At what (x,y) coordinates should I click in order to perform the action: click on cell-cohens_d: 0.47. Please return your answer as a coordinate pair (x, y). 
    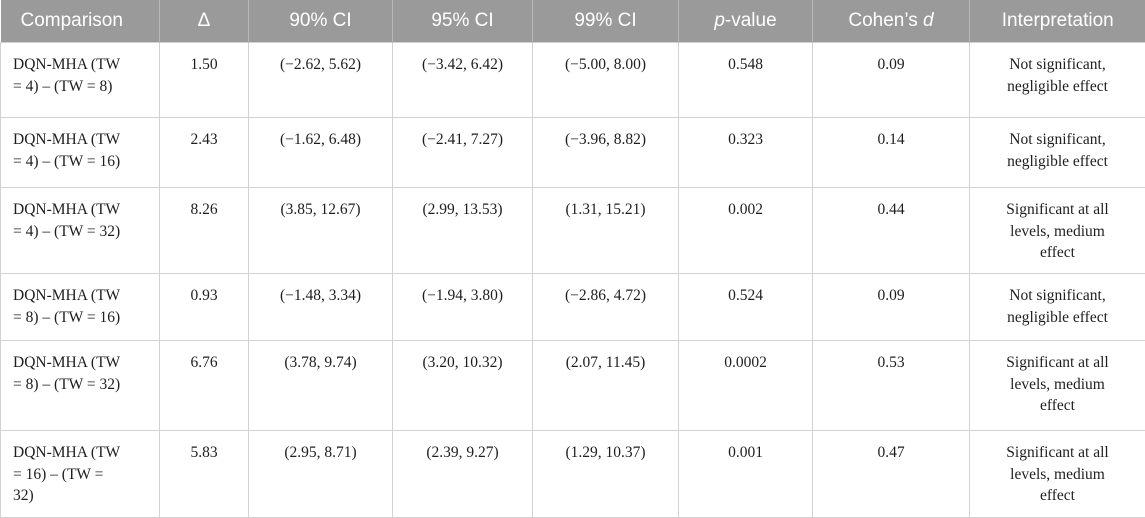
    Looking at the image, I should click on (891, 474).